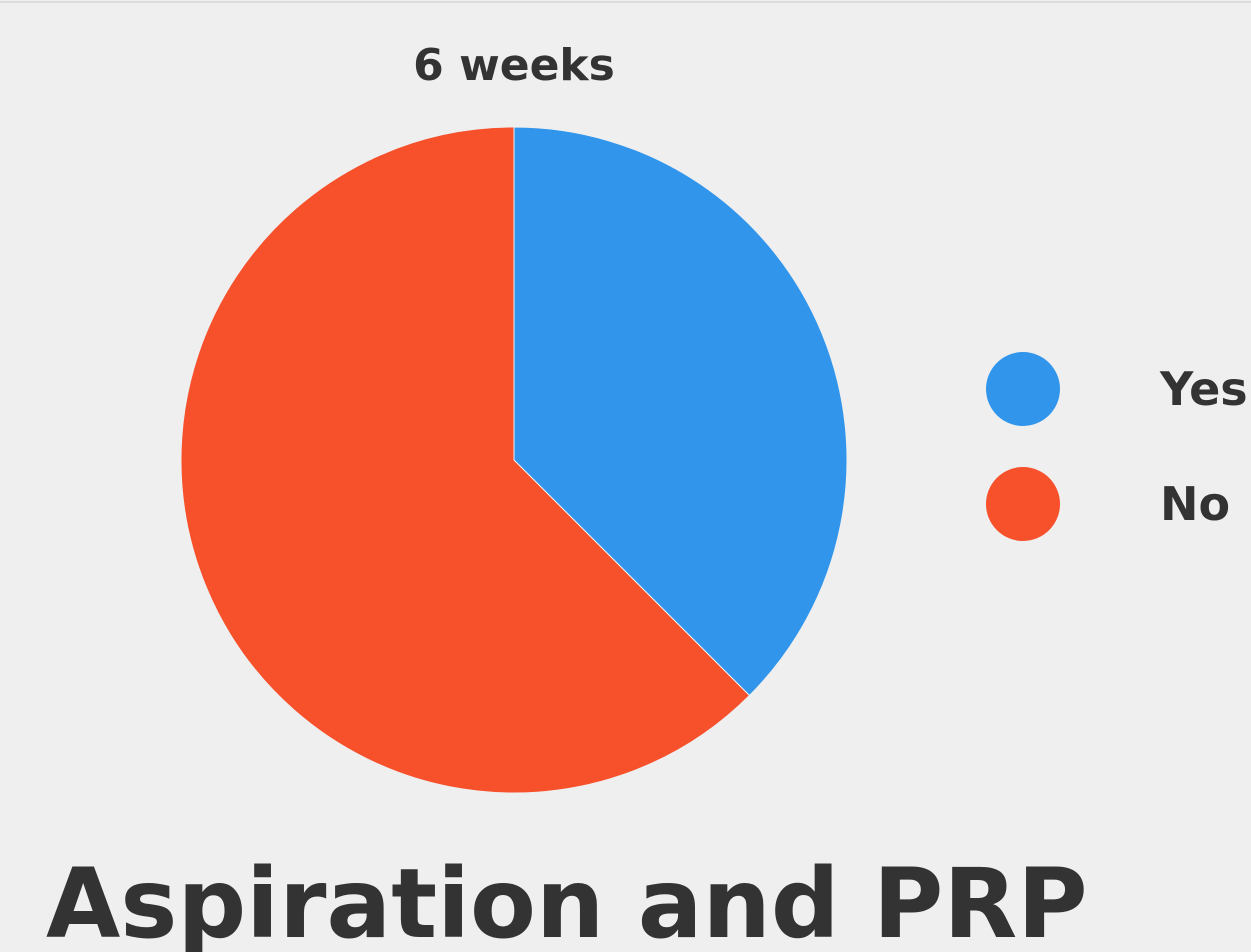  What do you see at coordinates (514, 65) in the screenshot?
I see `chart-title: 6 weeks` at bounding box center [514, 65].